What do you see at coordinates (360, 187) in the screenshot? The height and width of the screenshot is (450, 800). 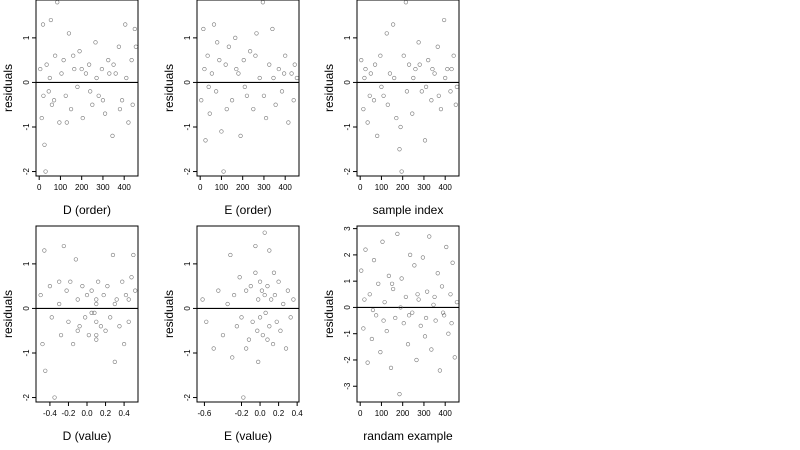 I see `x-tick-label: 0` at bounding box center [360, 187].